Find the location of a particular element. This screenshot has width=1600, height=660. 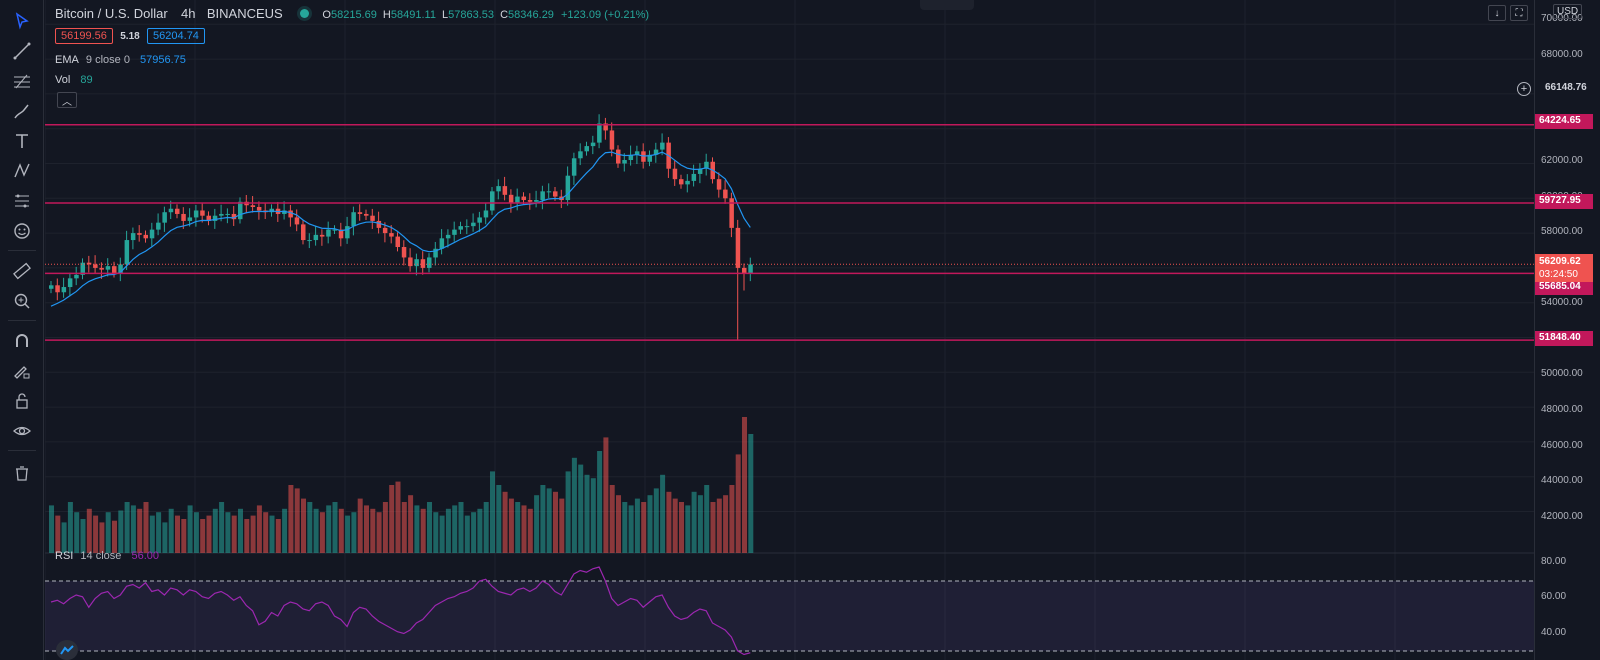

bar-countdown: 03:24:50 is located at coordinates (1558, 274).